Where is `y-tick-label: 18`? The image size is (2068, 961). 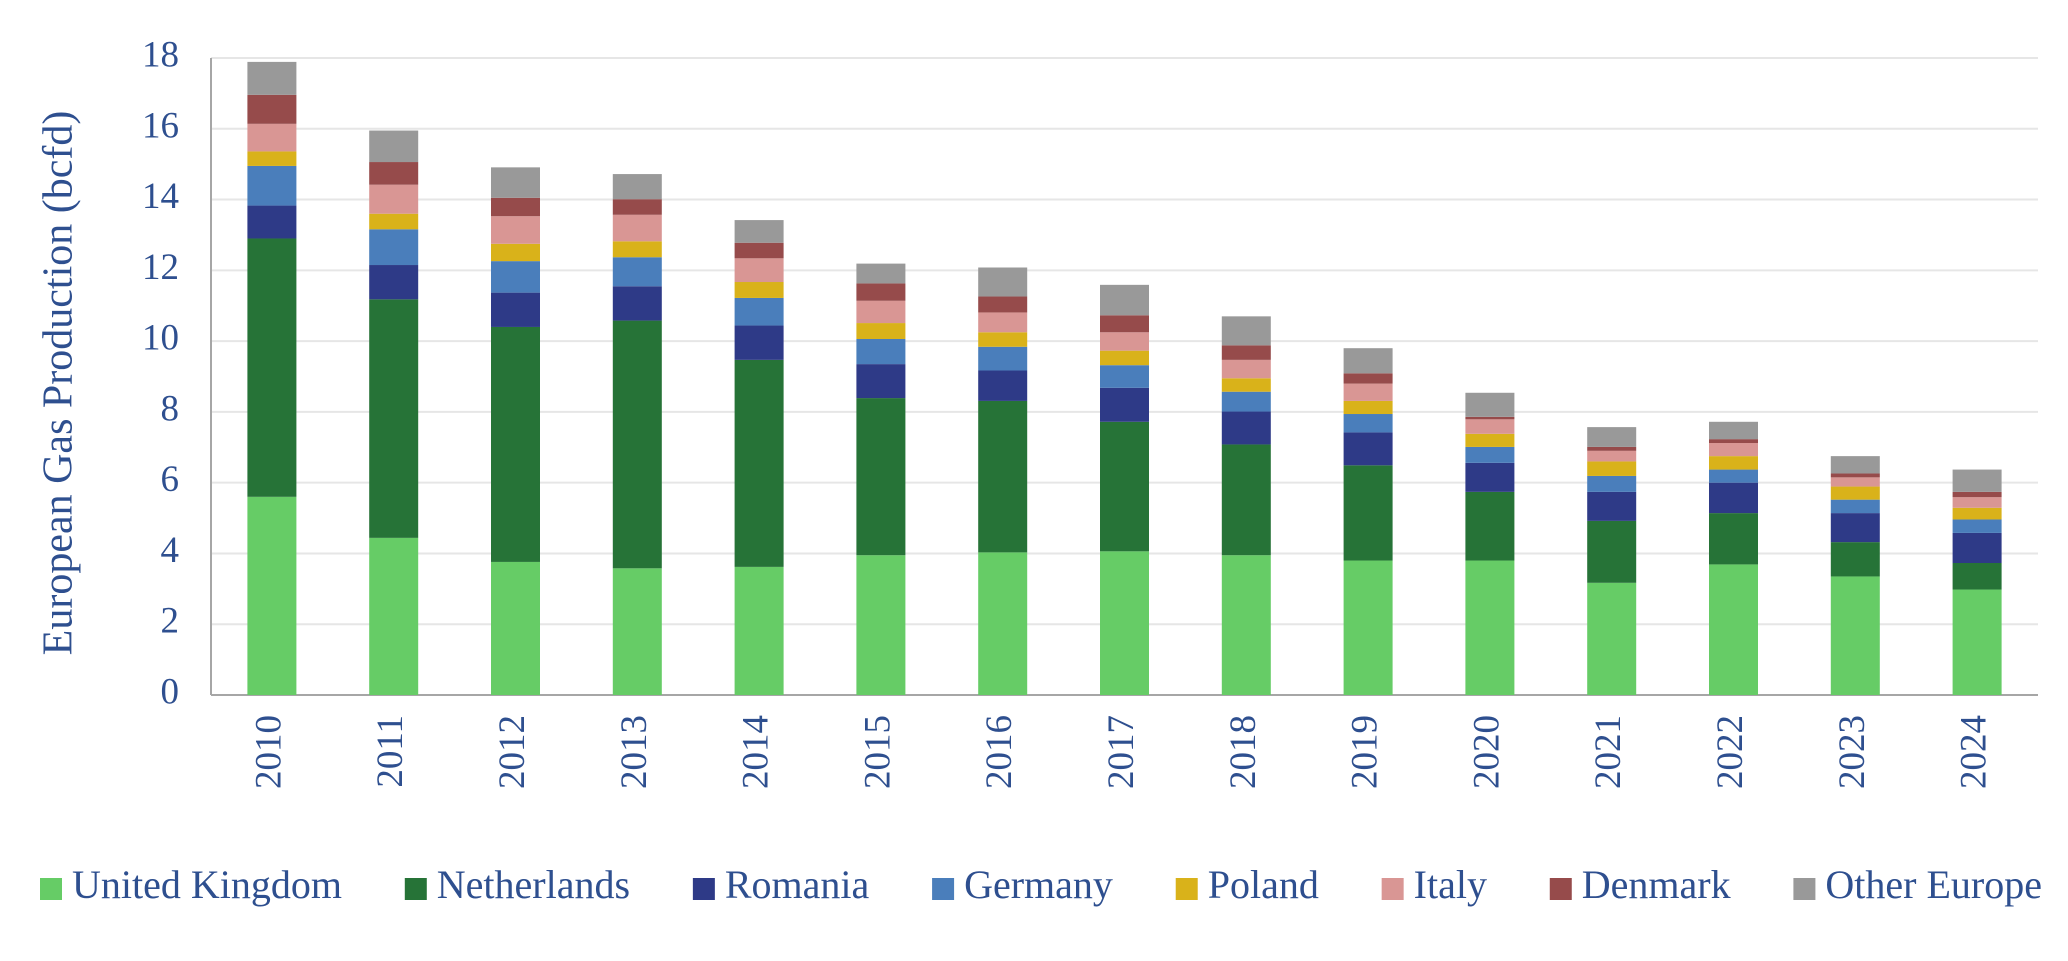
y-tick-label: 18 is located at coordinates (160, 54).